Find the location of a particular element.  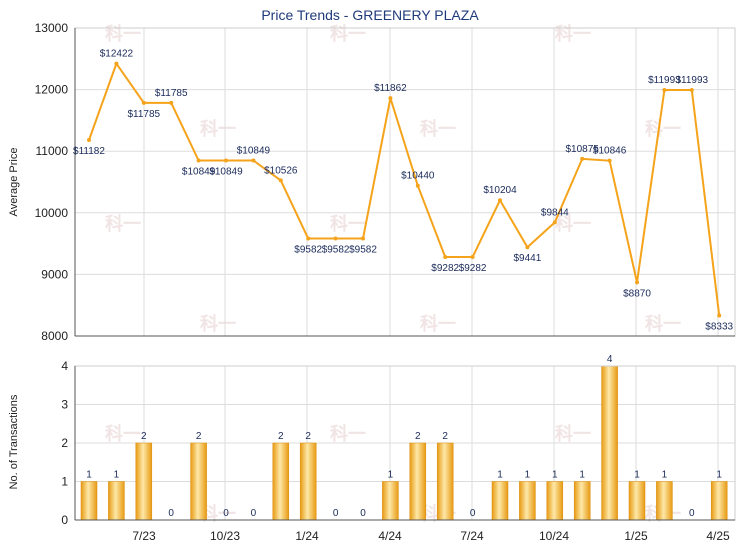

price-data-label: $12422 is located at coordinates (117, 54).